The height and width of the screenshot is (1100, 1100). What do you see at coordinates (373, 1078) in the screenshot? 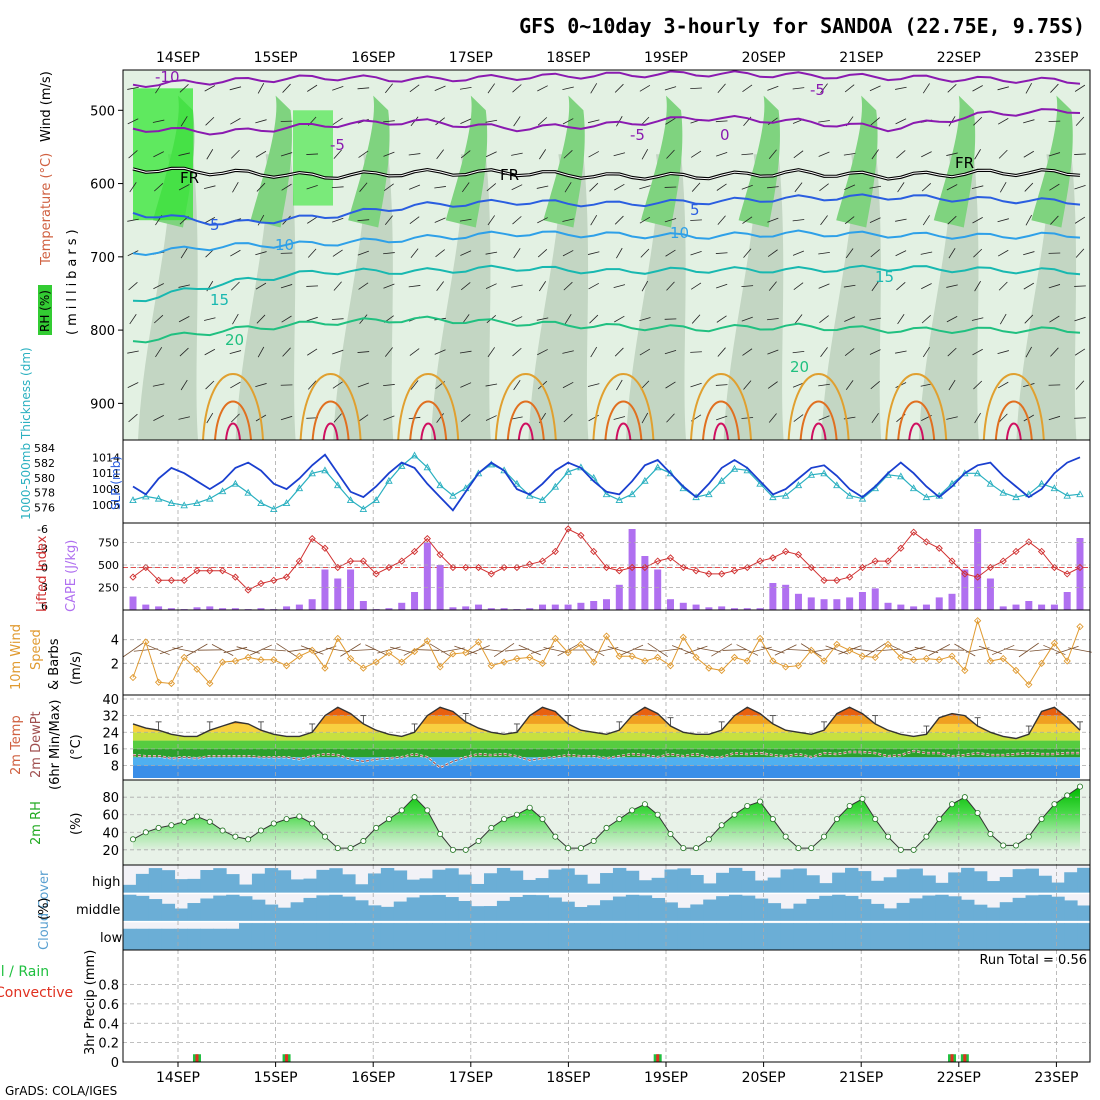
I see `date-label-bottom: 16SEP` at bounding box center [373, 1078].